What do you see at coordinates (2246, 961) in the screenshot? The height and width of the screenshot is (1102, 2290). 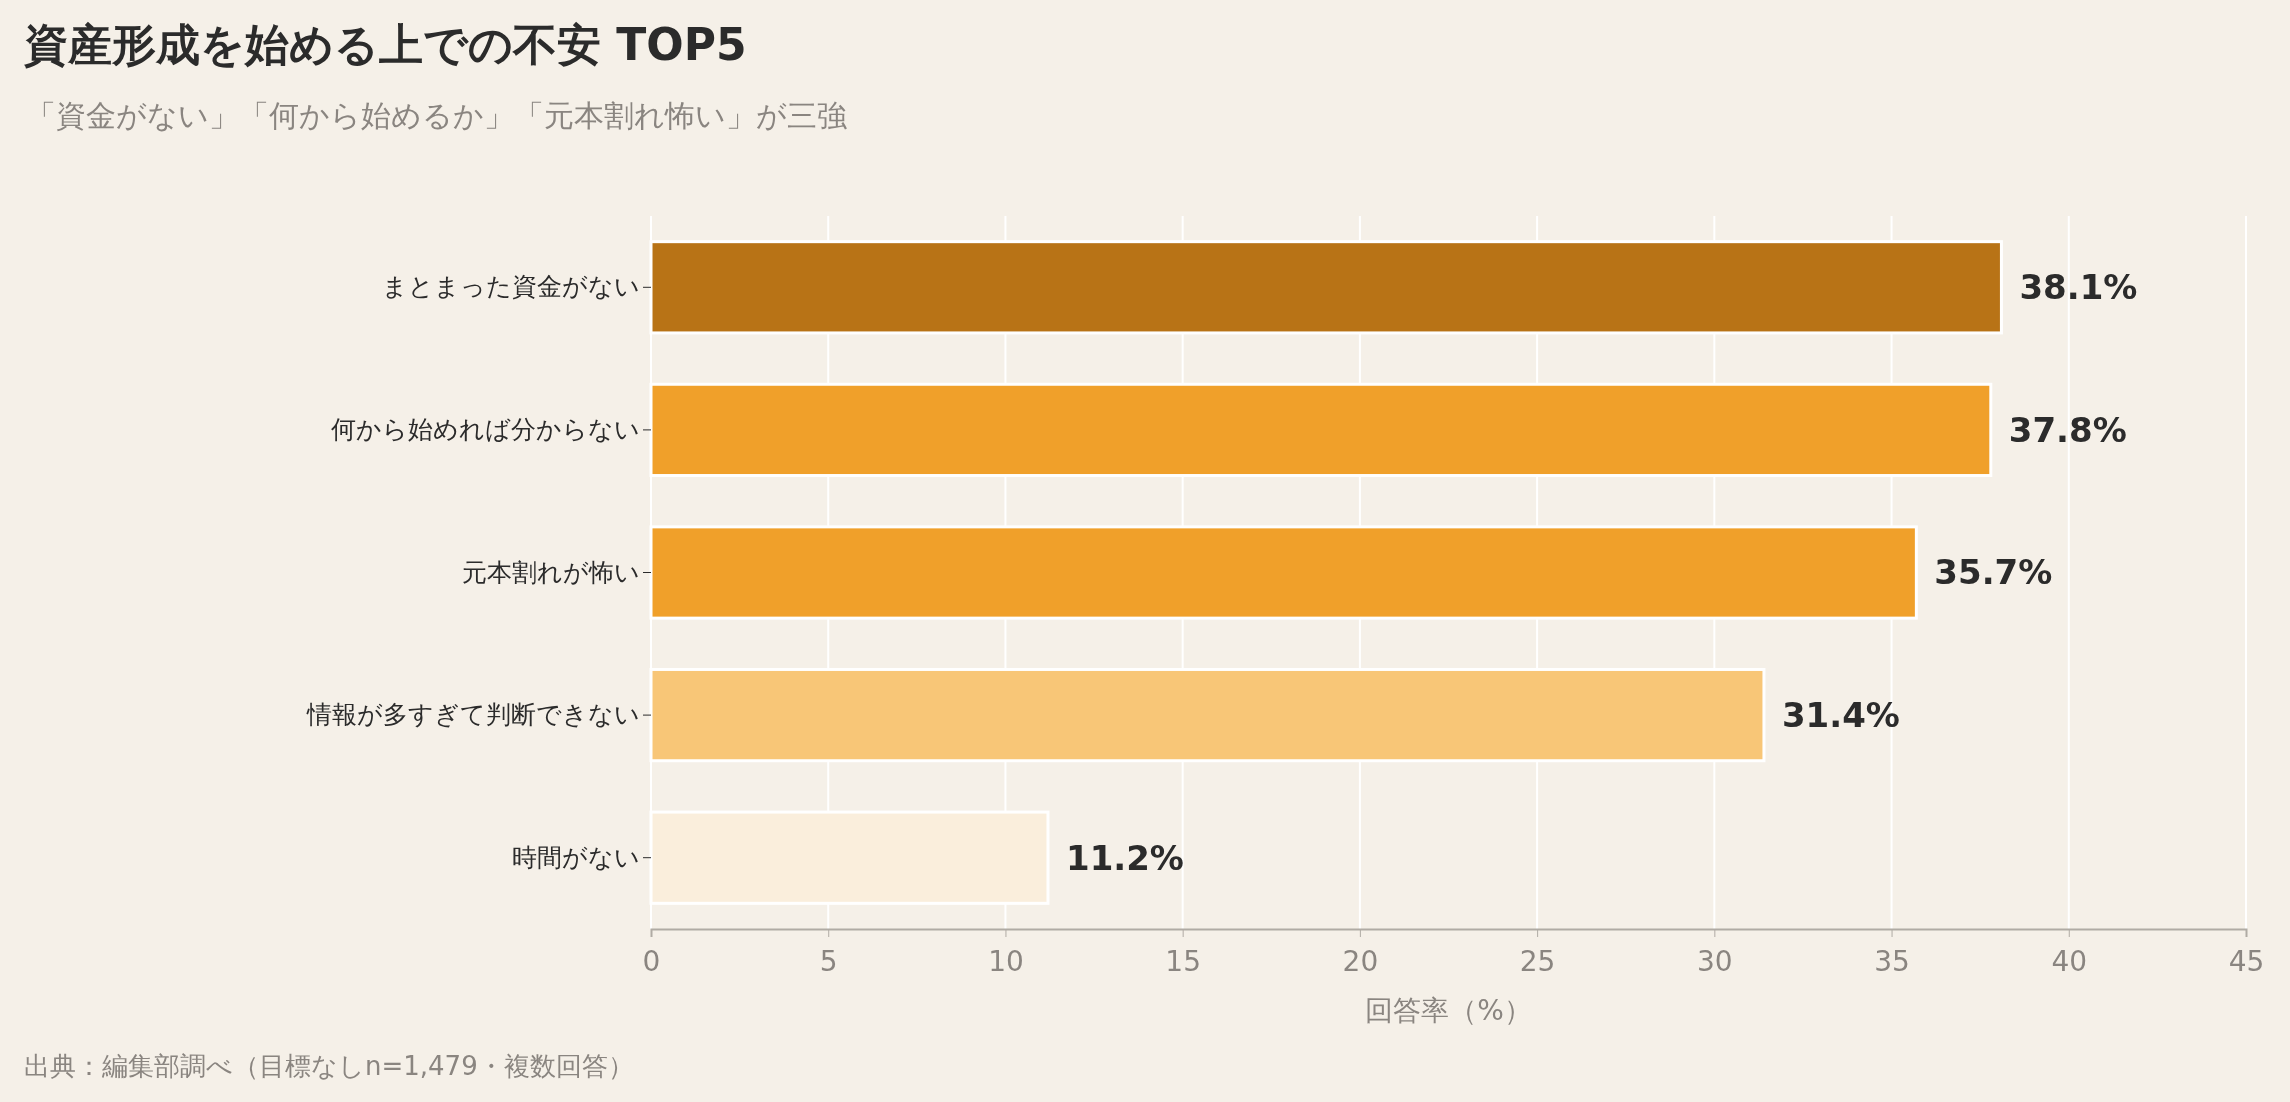 I see `x-tick-label: 45` at bounding box center [2246, 961].